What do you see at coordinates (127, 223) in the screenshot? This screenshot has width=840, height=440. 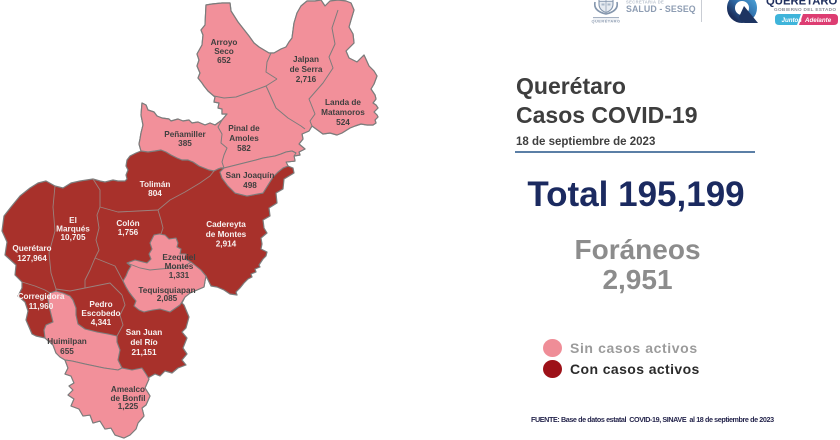 I see `svg-text: Colón` at bounding box center [127, 223].